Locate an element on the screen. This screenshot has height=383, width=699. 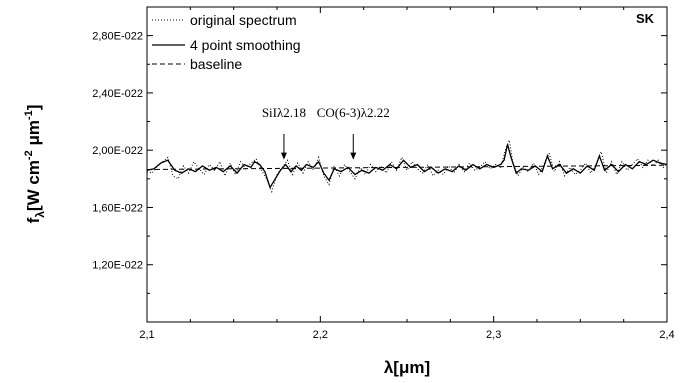
series-line-dashed is located at coordinates (407, 167).